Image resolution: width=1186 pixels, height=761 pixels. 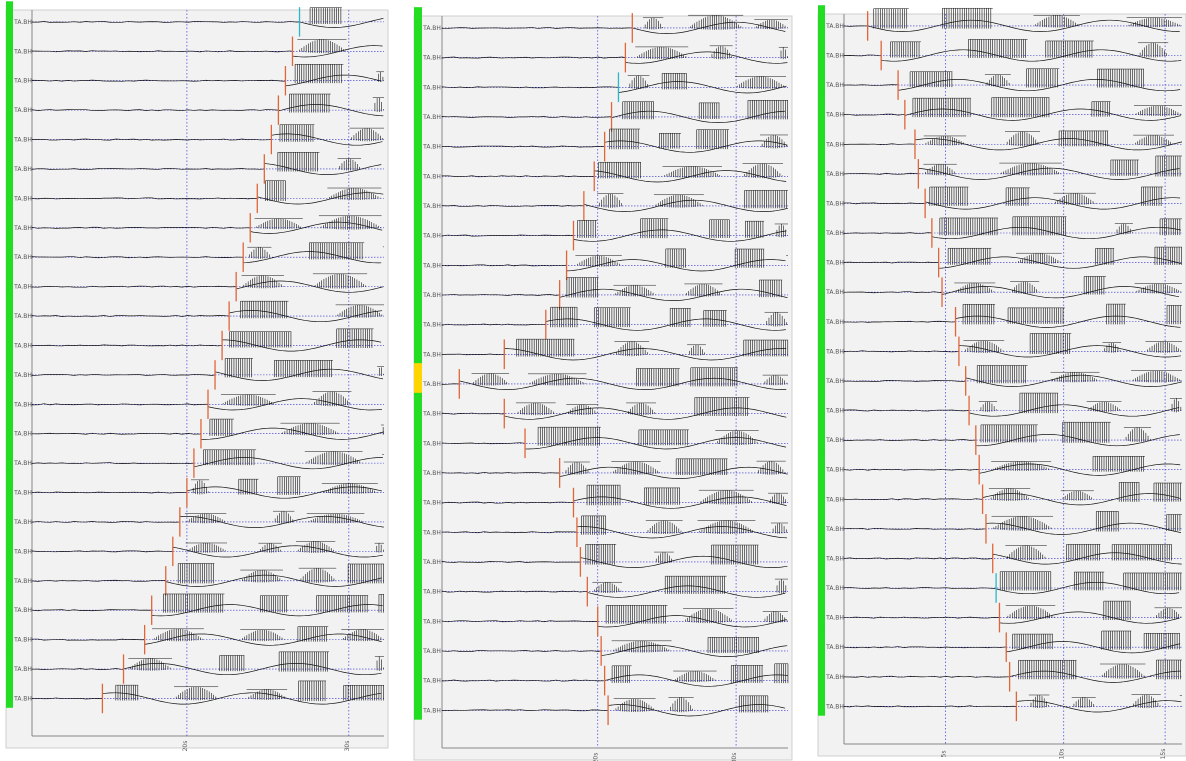 What do you see at coordinates (1062, 754) in the screenshot?
I see `x-tick-label: 10s` at bounding box center [1062, 754].